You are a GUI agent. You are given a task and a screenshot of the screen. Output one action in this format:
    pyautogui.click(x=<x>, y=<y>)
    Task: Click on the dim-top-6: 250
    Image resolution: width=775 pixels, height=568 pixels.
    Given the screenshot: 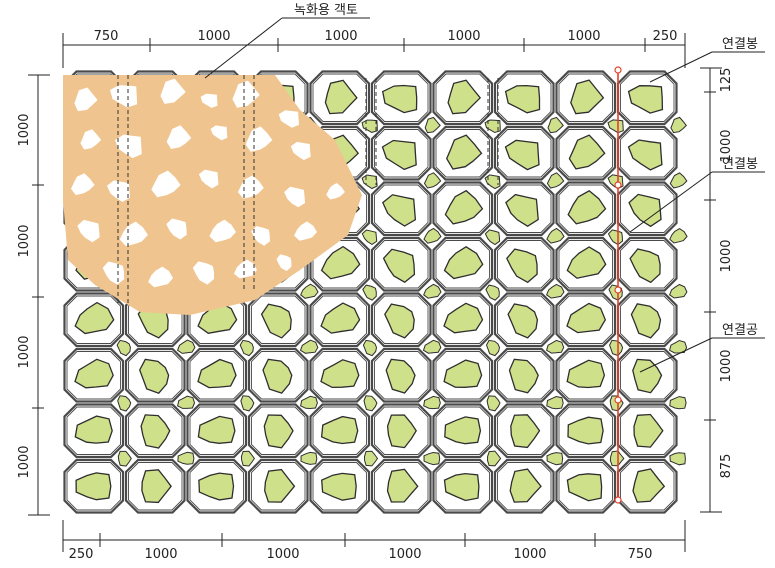 What is the action you would take?
    pyautogui.click(x=665, y=36)
    